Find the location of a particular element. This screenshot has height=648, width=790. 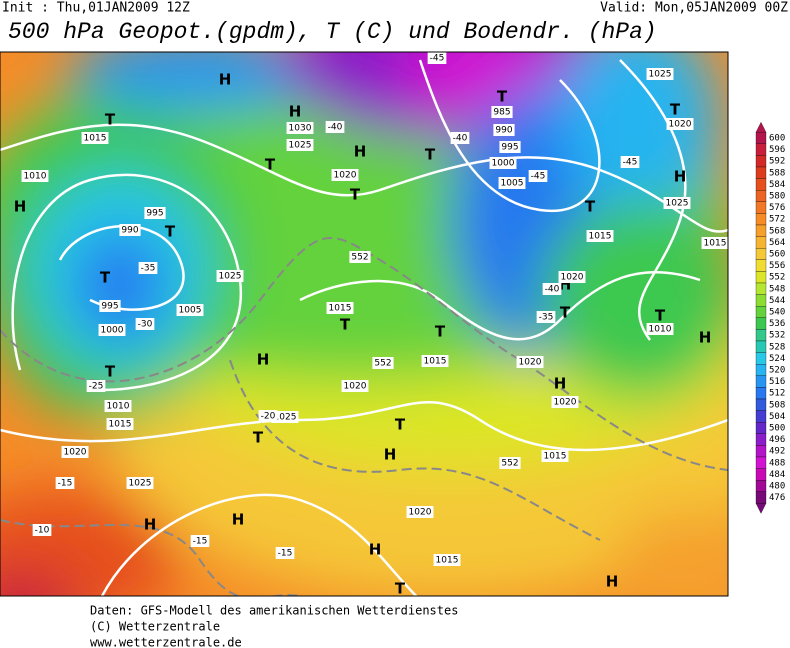

isobar-label: 985 is located at coordinates (501, 113).